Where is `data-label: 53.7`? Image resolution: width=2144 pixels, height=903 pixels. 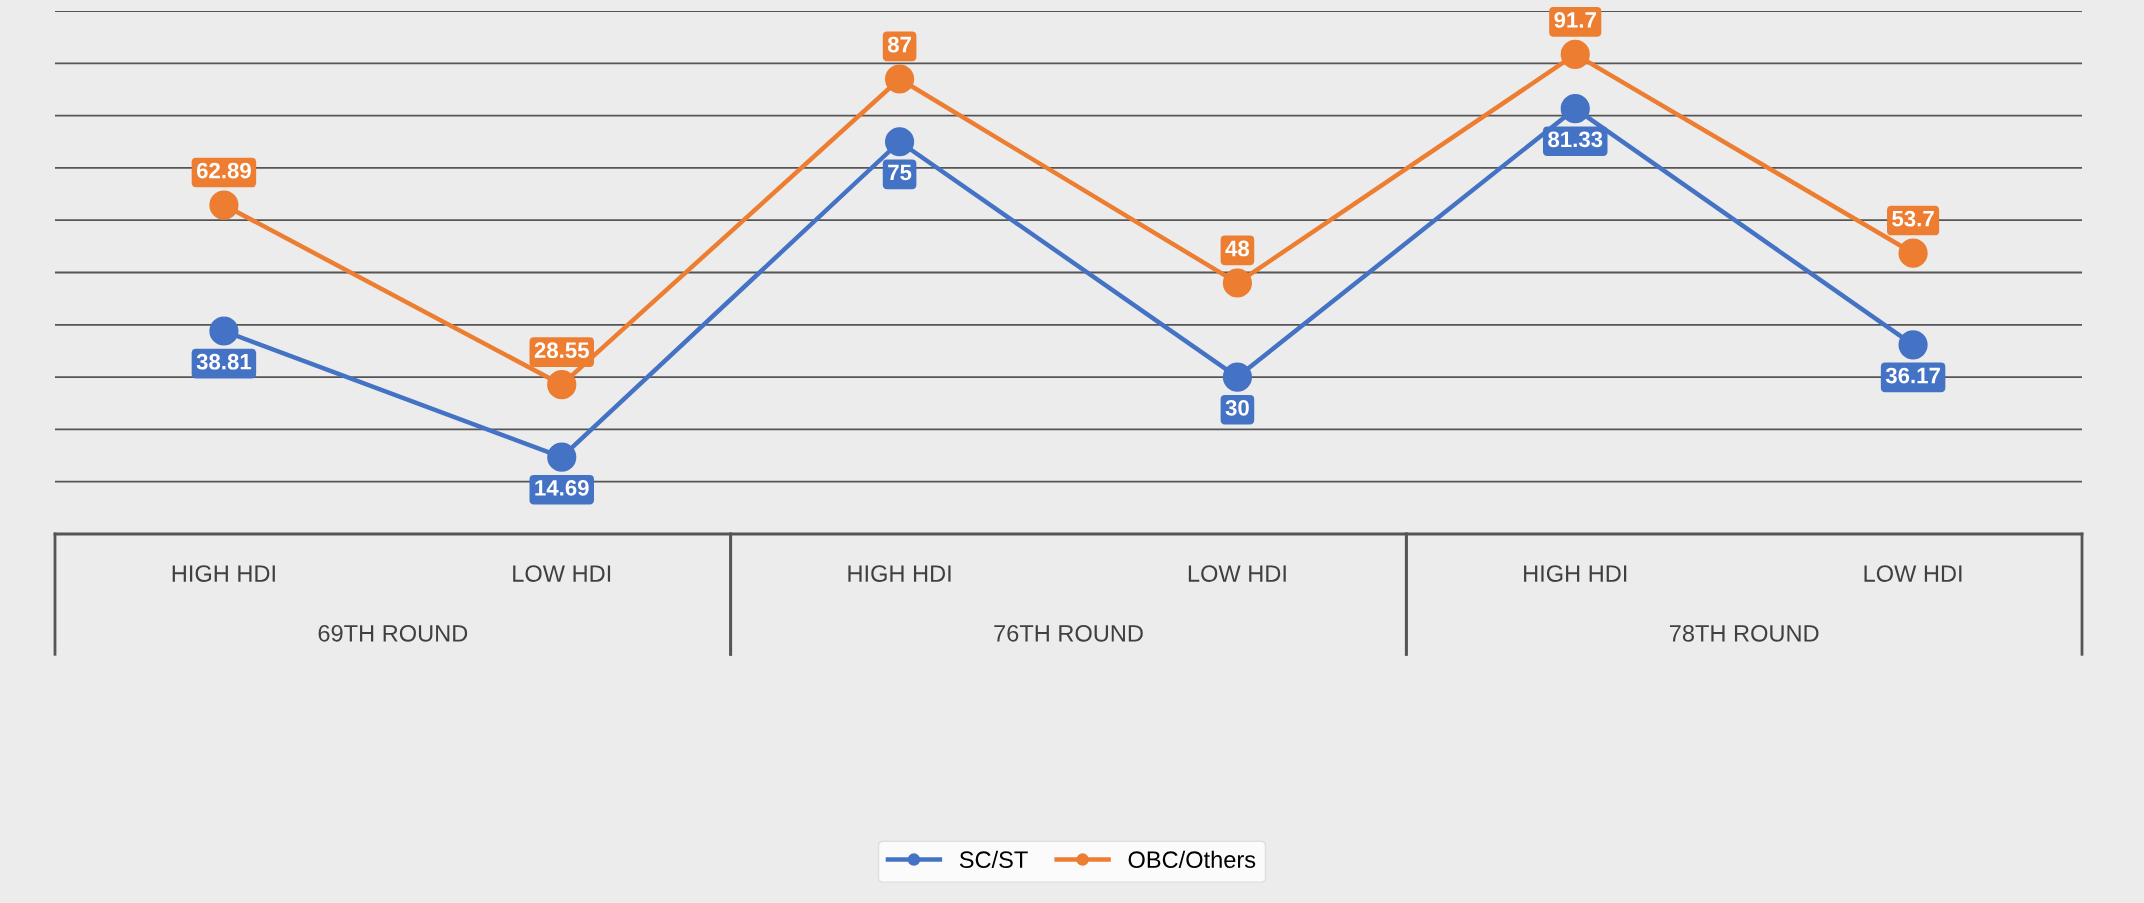 data-label: 53.7 is located at coordinates (1913, 218).